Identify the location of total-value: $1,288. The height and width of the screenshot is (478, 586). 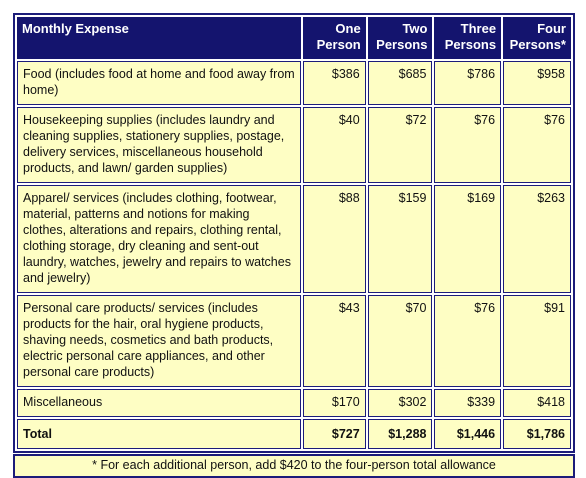
(400, 434).